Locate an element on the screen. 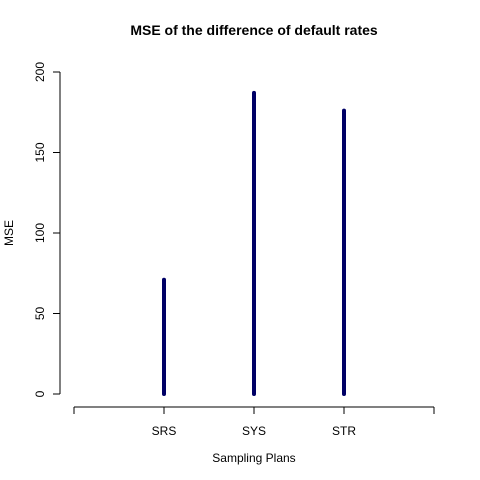  x-tick-label: SYS is located at coordinates (254, 431).